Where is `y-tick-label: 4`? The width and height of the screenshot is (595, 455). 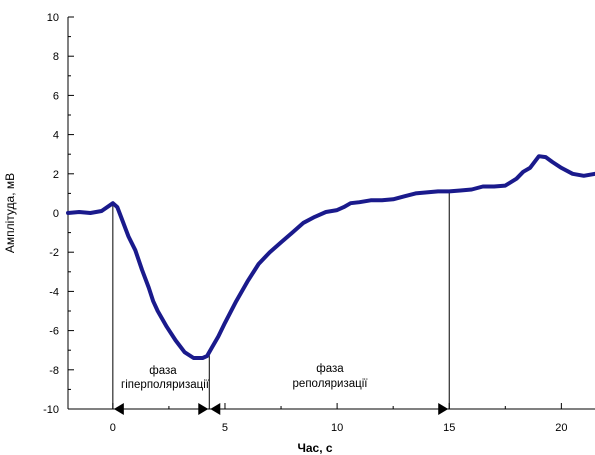 y-tick-label: 4 is located at coordinates (56, 136).